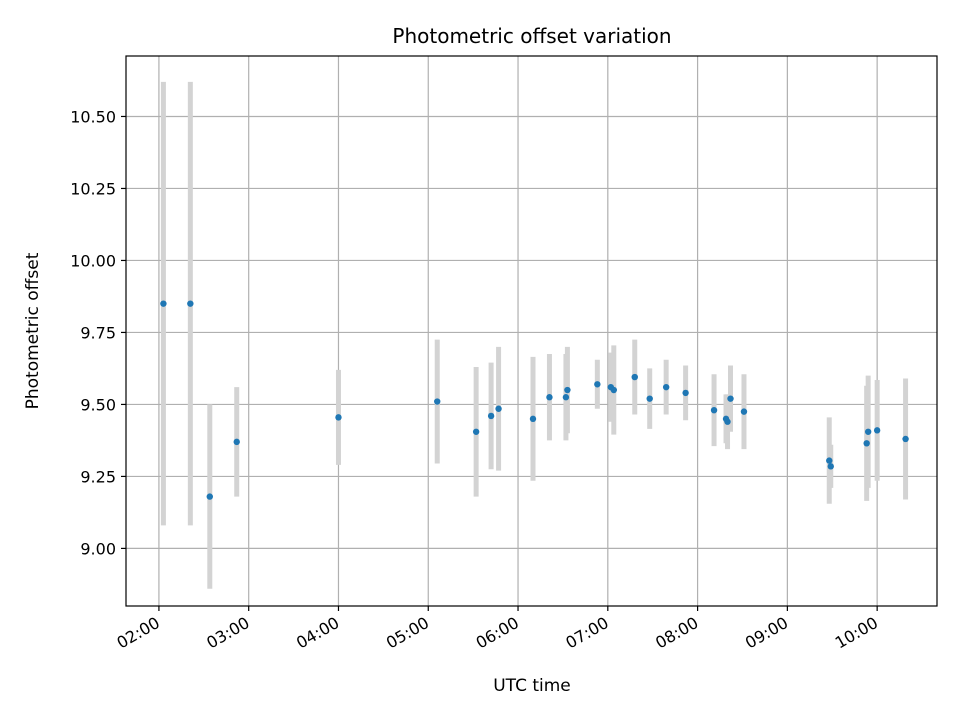 This screenshot has width=960, height=720. Describe the element at coordinates (531, 36) in the screenshot. I see `chart-title: Photometric offset variation` at that location.